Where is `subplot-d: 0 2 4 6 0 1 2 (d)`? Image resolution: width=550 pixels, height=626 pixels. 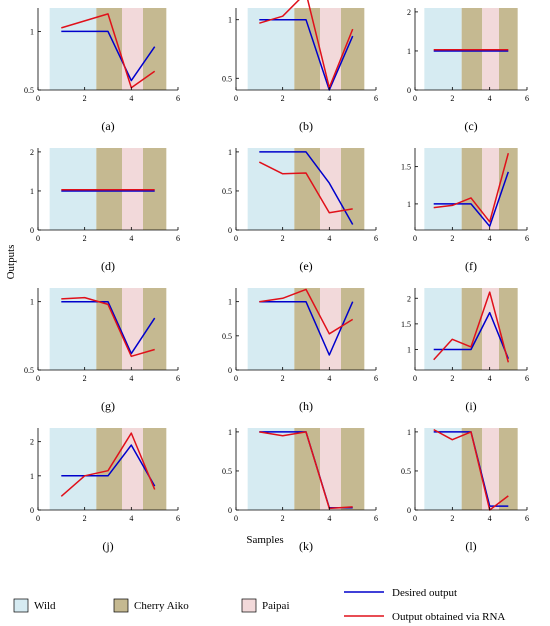
subplot-d: 0 2 4 6 0 1 2 (d) is located at coordinates (105, 210).